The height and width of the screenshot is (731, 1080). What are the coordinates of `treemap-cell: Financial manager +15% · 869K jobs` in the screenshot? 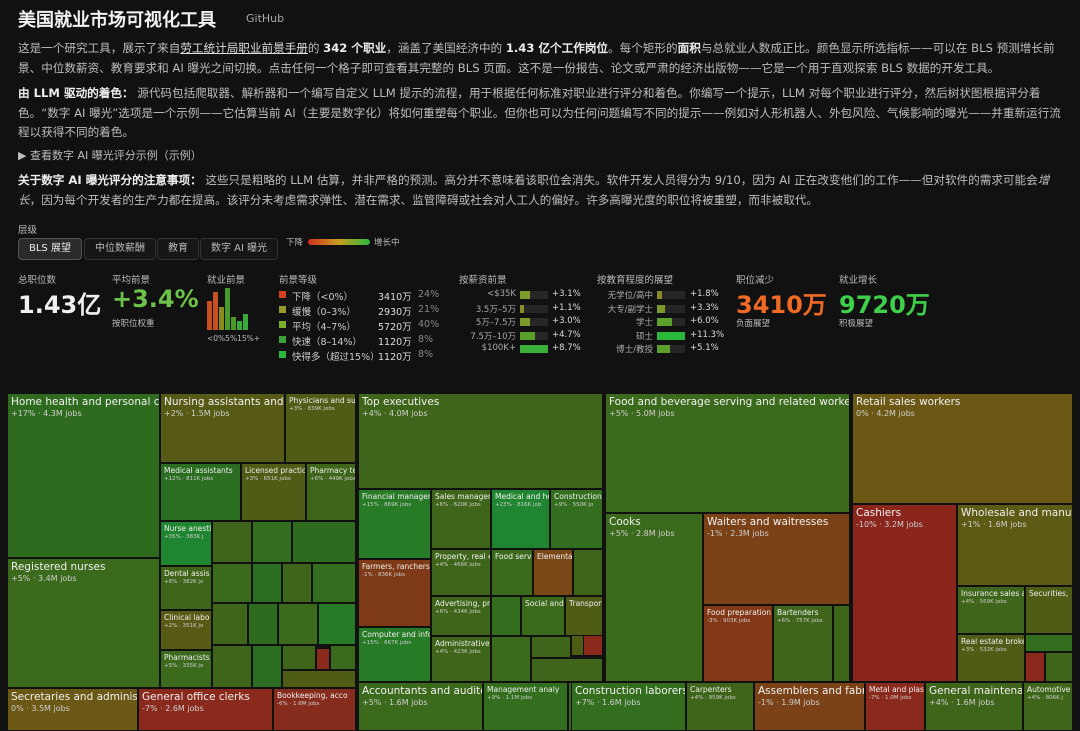 It's located at (394, 524).